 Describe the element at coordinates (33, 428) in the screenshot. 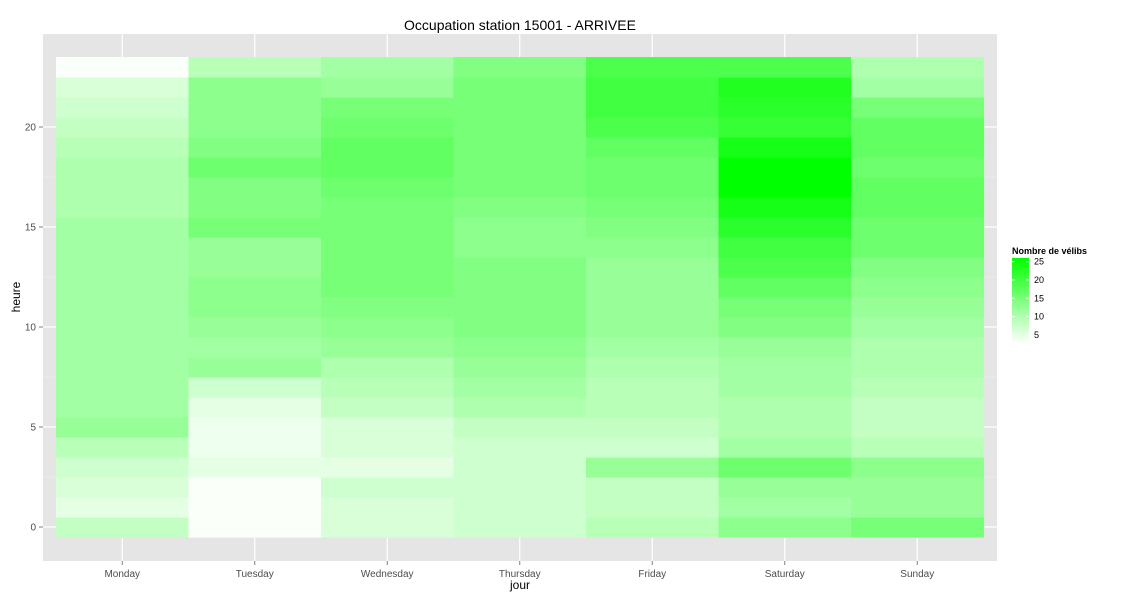

I see `y-tick-label: 5` at that location.